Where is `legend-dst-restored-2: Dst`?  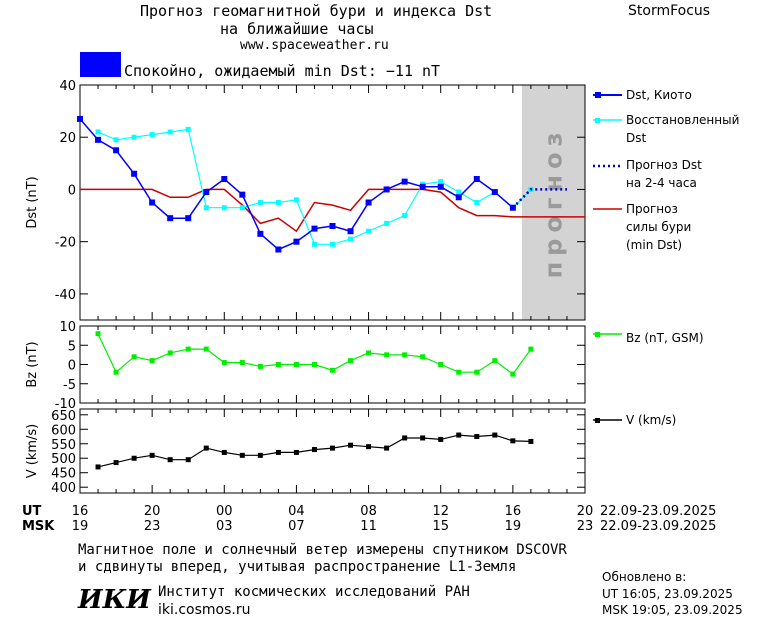 legend-dst-restored-2: Dst is located at coordinates (636, 138).